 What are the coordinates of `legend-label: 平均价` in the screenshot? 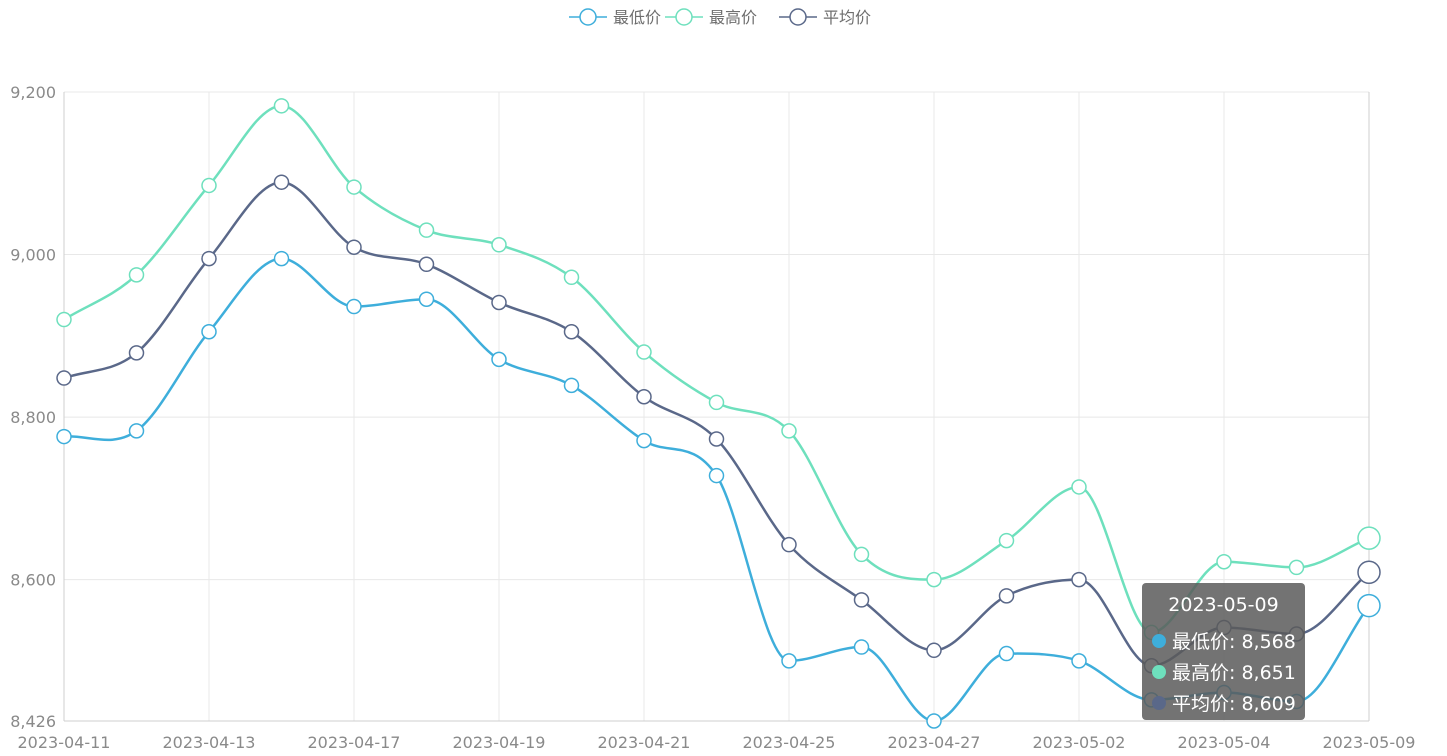 It's located at (847, 17).